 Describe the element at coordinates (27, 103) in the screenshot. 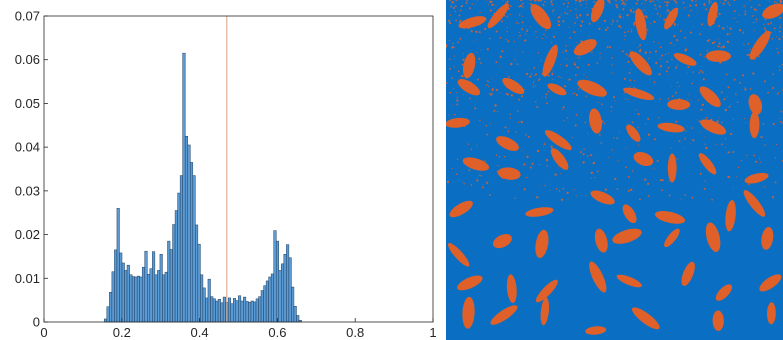

I see `y-tick-label: 0.05` at that location.